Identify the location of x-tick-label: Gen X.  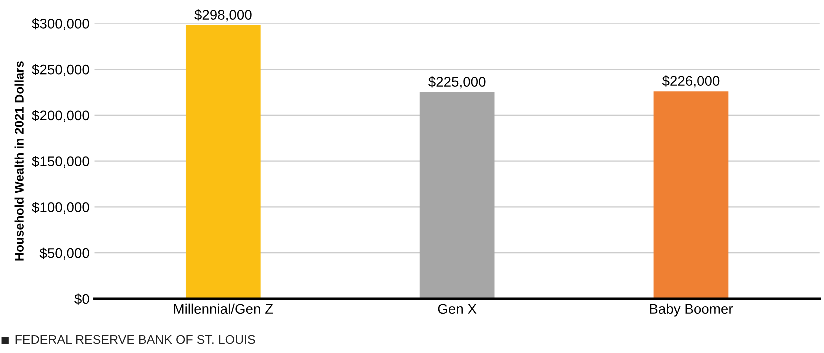
(457, 309).